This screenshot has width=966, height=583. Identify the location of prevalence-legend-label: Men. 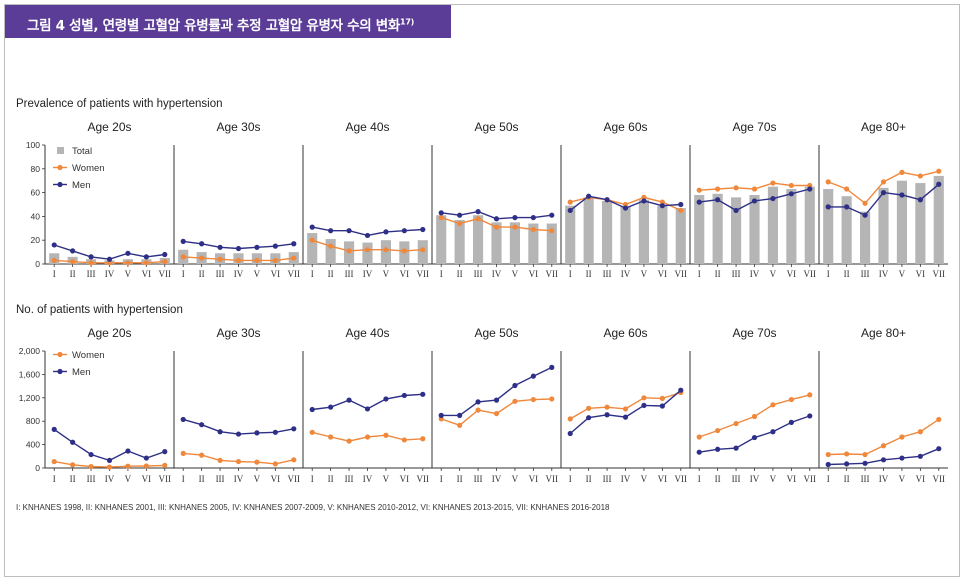
(81, 185).